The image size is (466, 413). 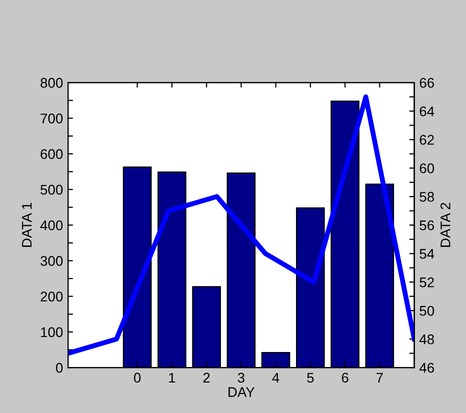 I want to click on y-tick-label: 200, so click(x=51, y=297).